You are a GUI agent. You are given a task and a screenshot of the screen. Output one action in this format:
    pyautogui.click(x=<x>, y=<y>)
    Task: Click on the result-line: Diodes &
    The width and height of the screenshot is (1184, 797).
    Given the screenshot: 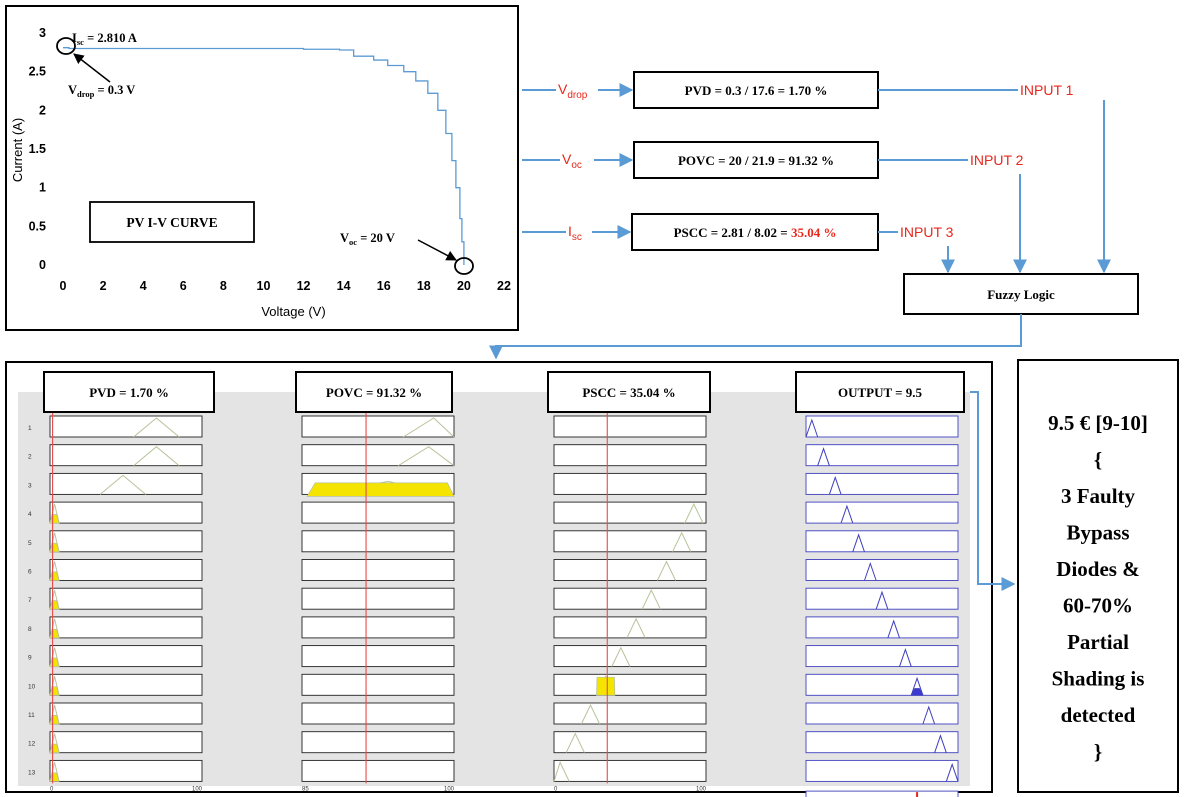 What is the action you would take?
    pyautogui.click(x=1097, y=569)
    